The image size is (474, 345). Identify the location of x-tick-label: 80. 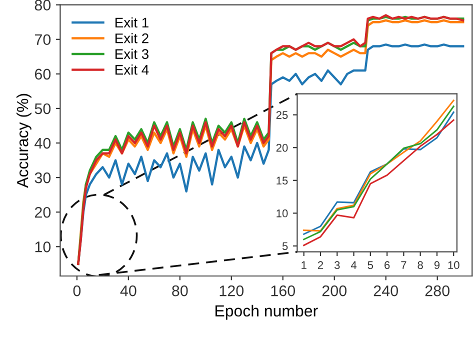
(180, 290).